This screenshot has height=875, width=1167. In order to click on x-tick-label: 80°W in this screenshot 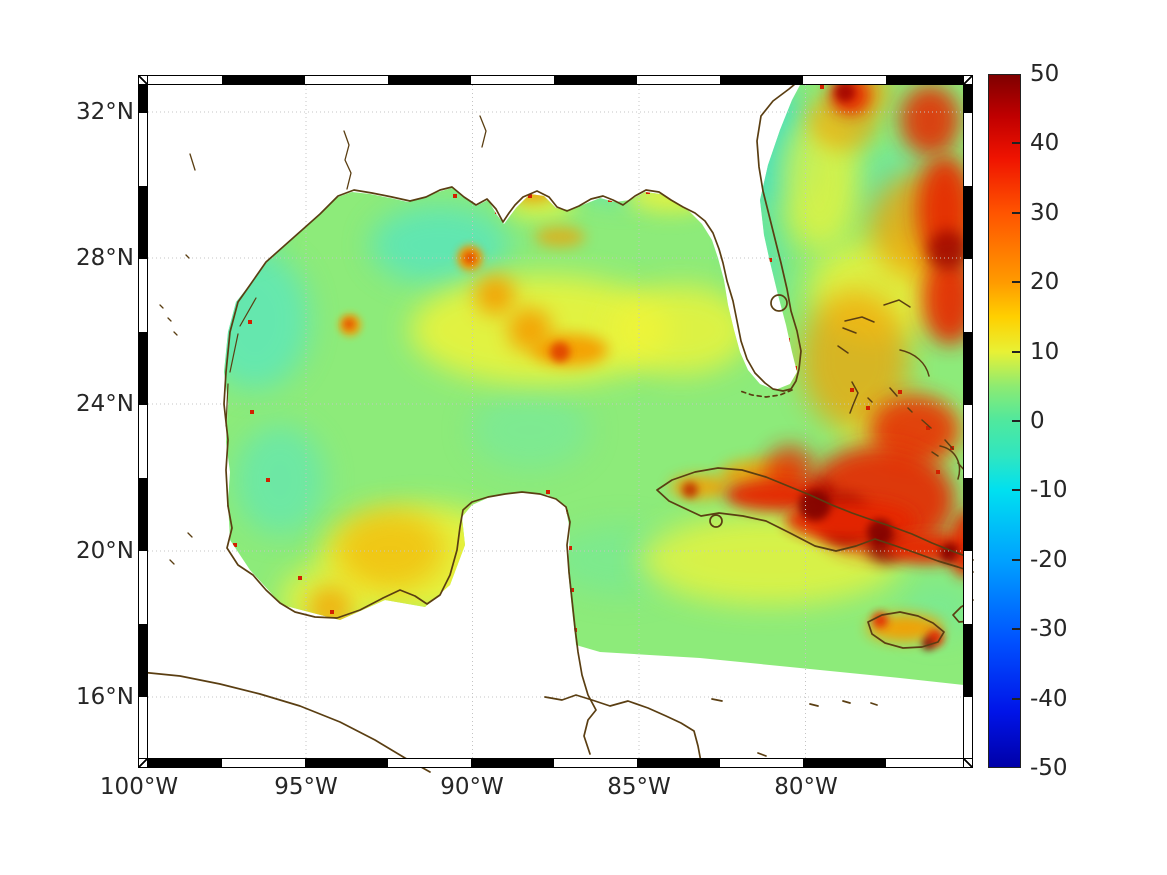, I will do `click(806, 787)`.